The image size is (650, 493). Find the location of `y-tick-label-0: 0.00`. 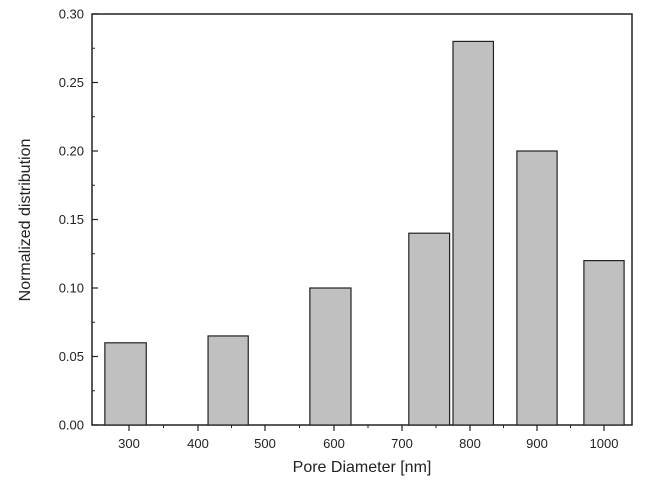

y-tick-label-0: 0.00 is located at coordinates (71, 425).